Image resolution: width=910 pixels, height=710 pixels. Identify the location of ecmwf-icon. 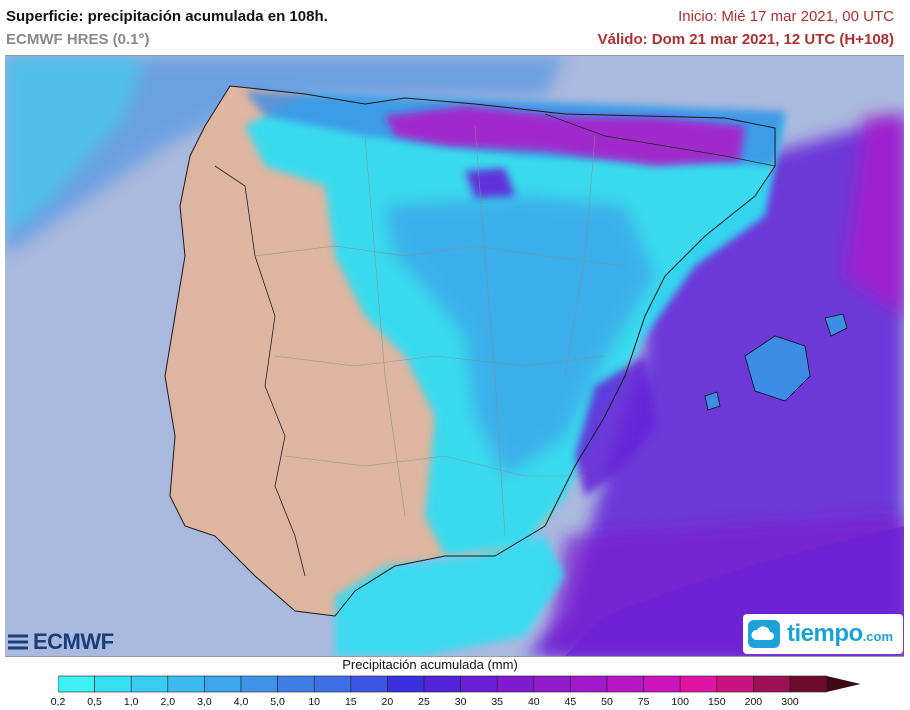
(18, 642).